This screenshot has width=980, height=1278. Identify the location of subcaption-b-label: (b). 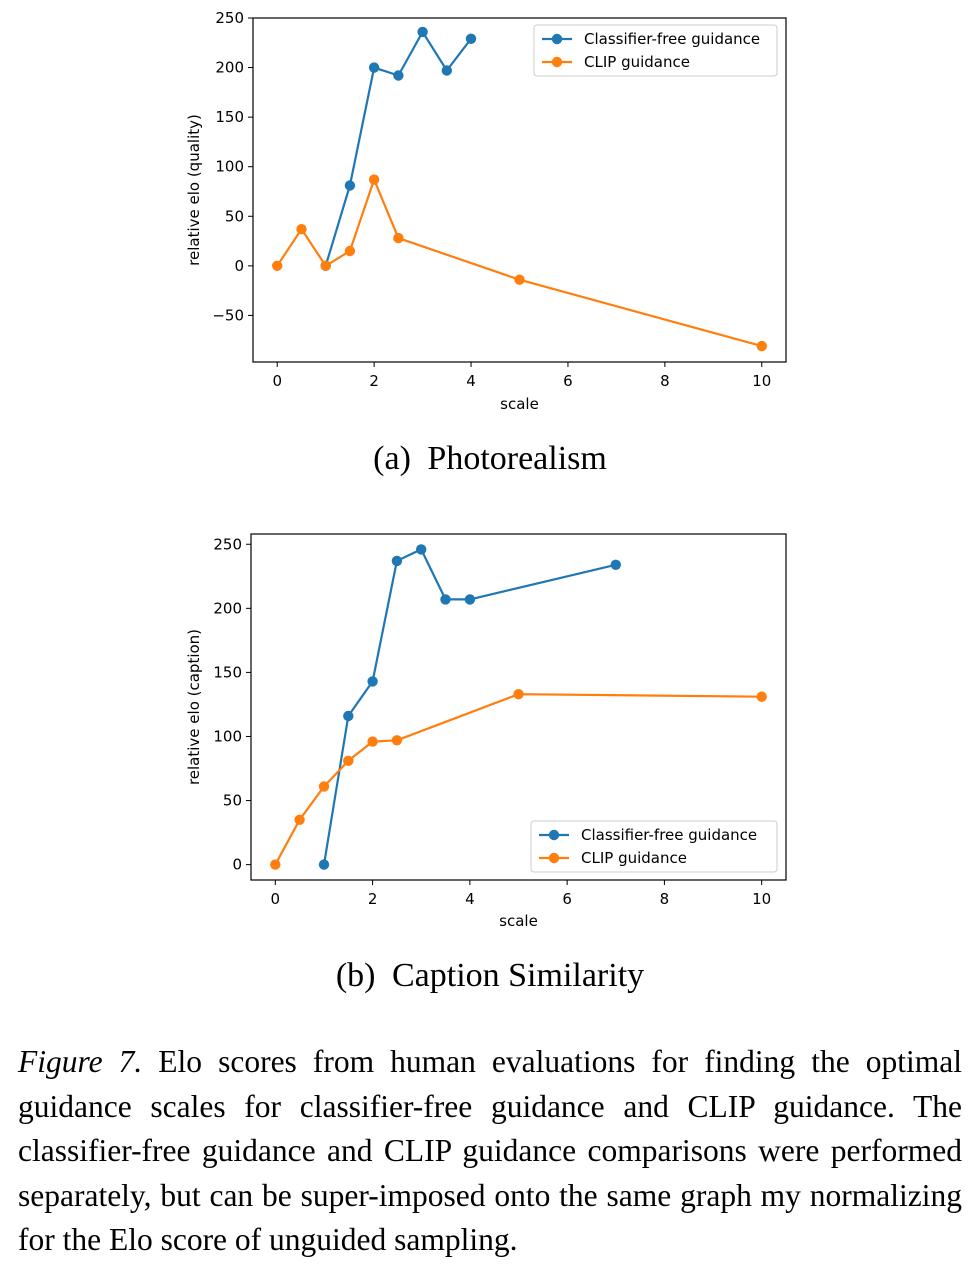
(355, 975).